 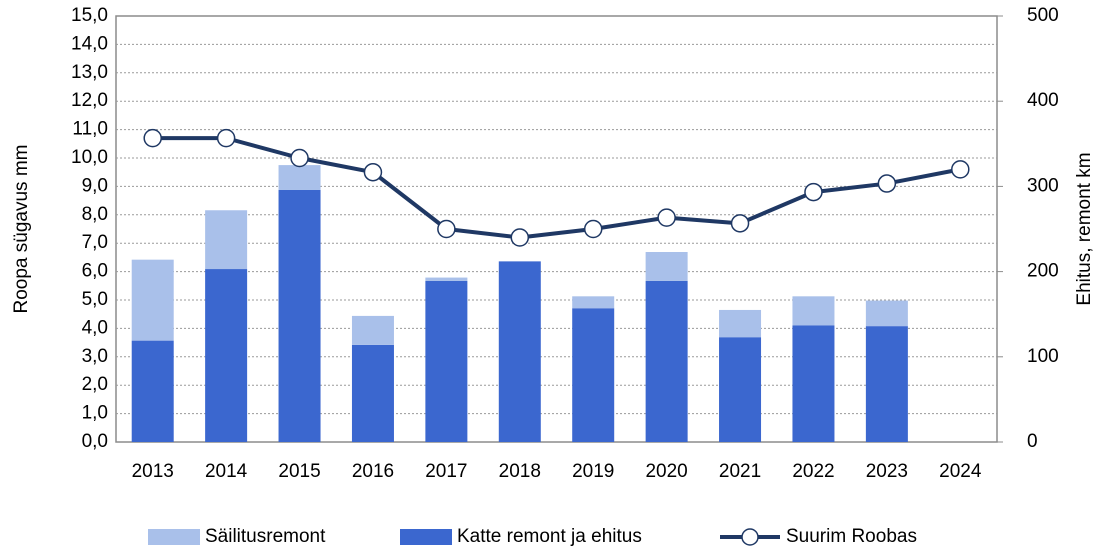 I want to click on x-tick-label: 2015, so click(x=299, y=471).